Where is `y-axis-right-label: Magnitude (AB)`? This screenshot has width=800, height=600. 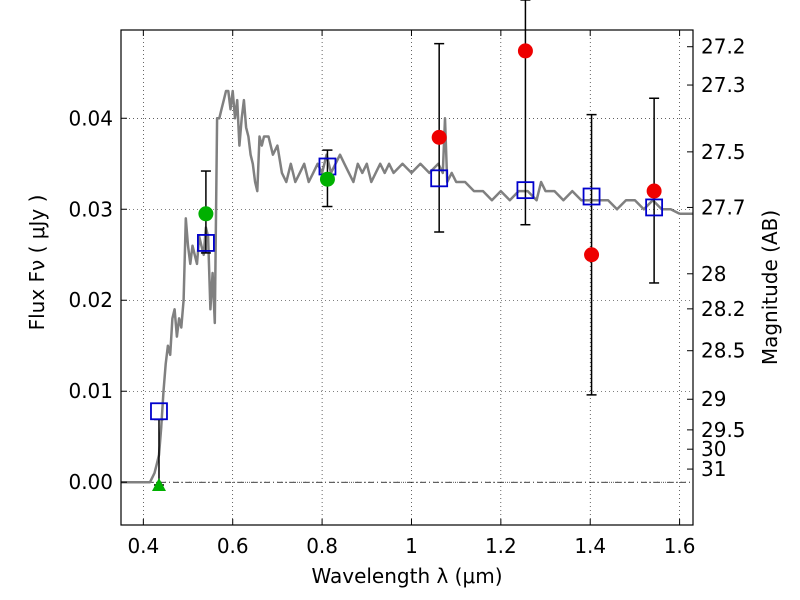 y-axis-right-label: Magnitude (AB) is located at coordinates (770, 287).